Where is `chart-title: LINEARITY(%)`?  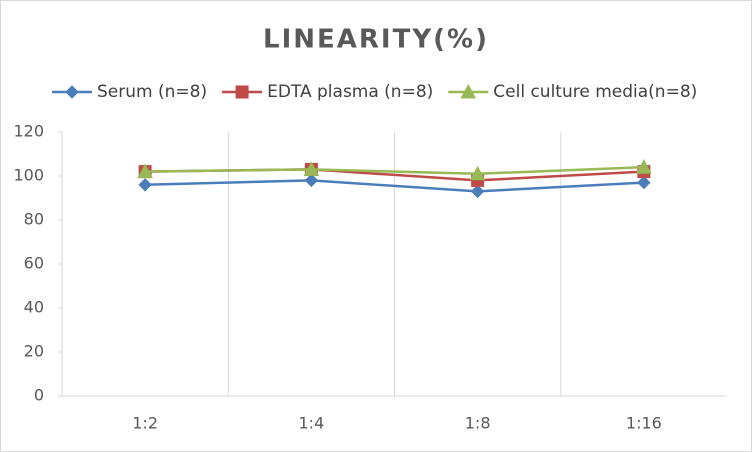 chart-title: LINEARITY(%) is located at coordinates (376, 40).